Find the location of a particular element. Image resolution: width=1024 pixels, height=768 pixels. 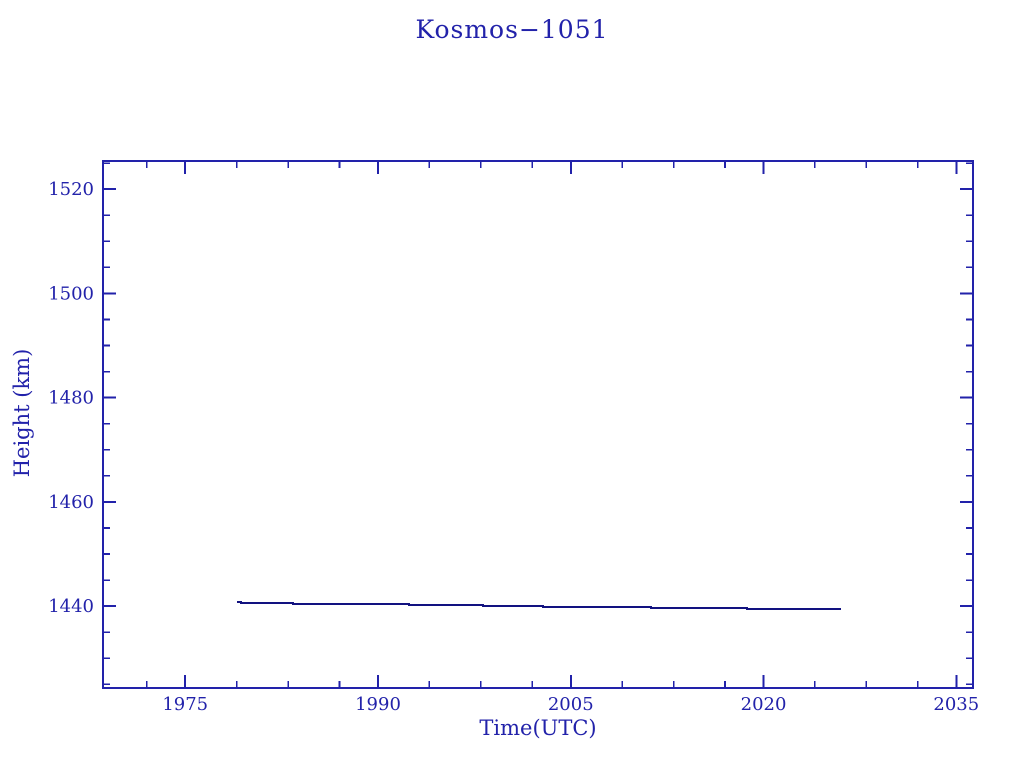

y-tick-label: 1520 is located at coordinates (71, 189).